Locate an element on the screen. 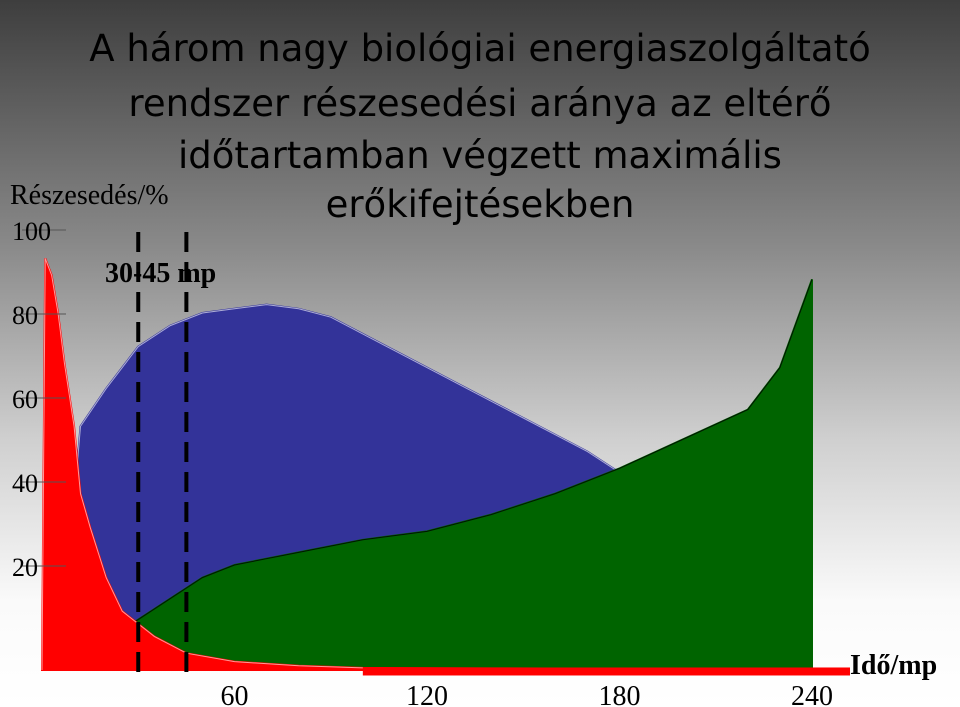 The height and width of the screenshot is (707, 960). chart-title-line-3: időtartamban végzett maximális is located at coordinates (480, 155).